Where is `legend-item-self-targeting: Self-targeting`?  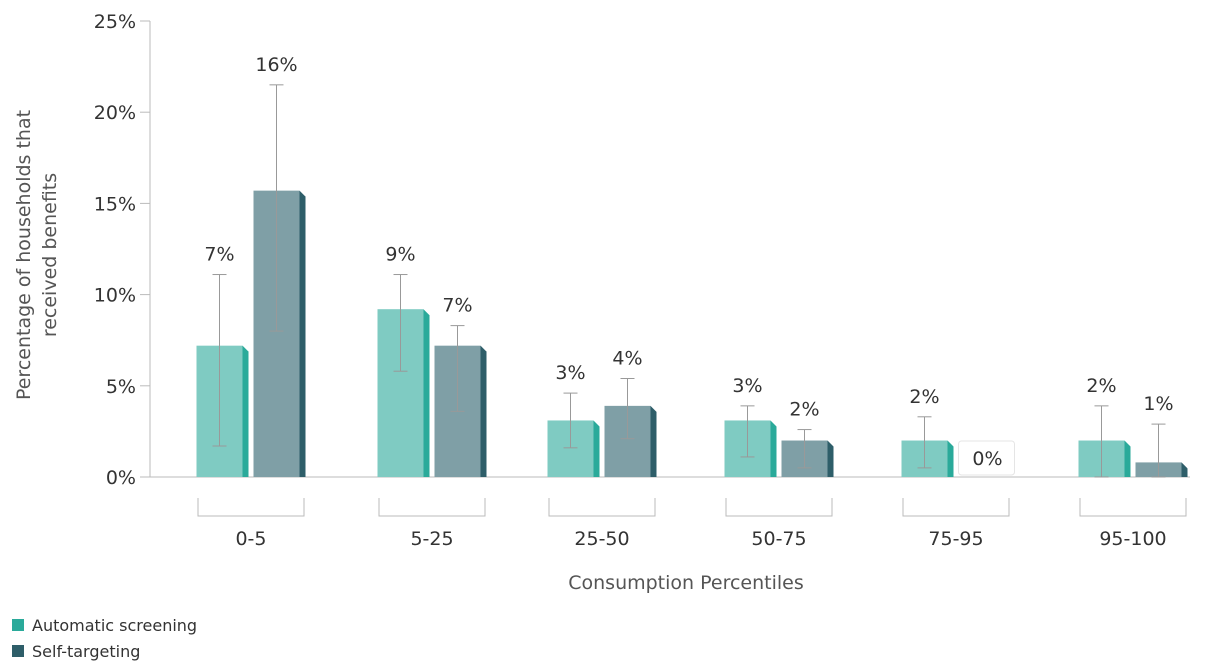
legend-item-self-targeting: Self-targeting is located at coordinates (104, 651).